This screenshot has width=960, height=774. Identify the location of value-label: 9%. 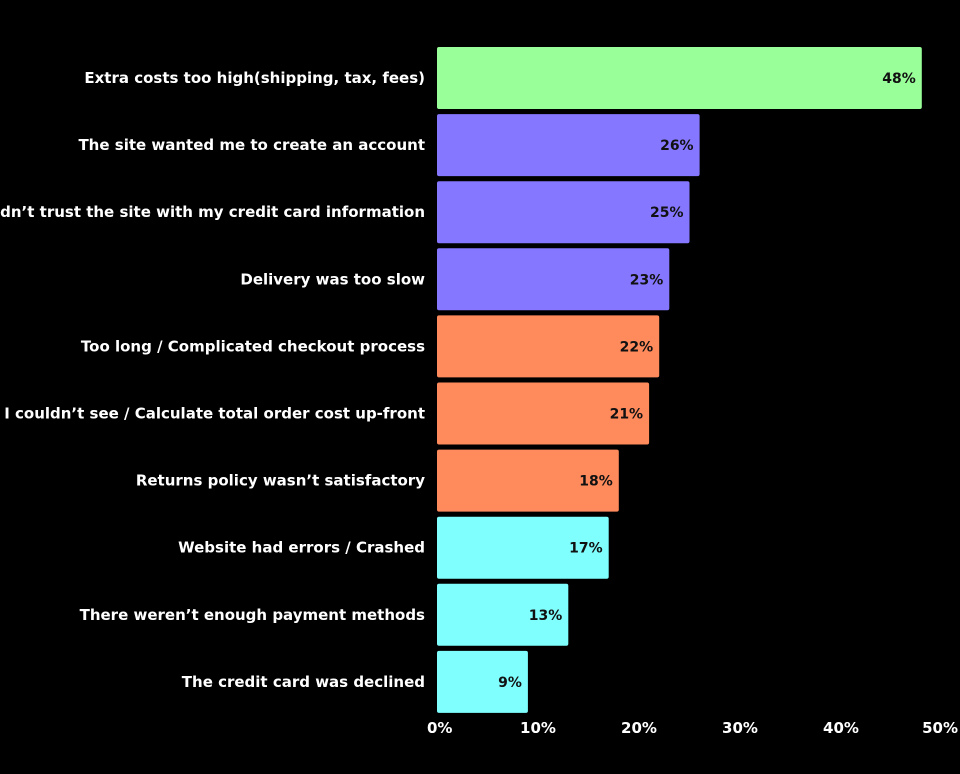
(510, 683).